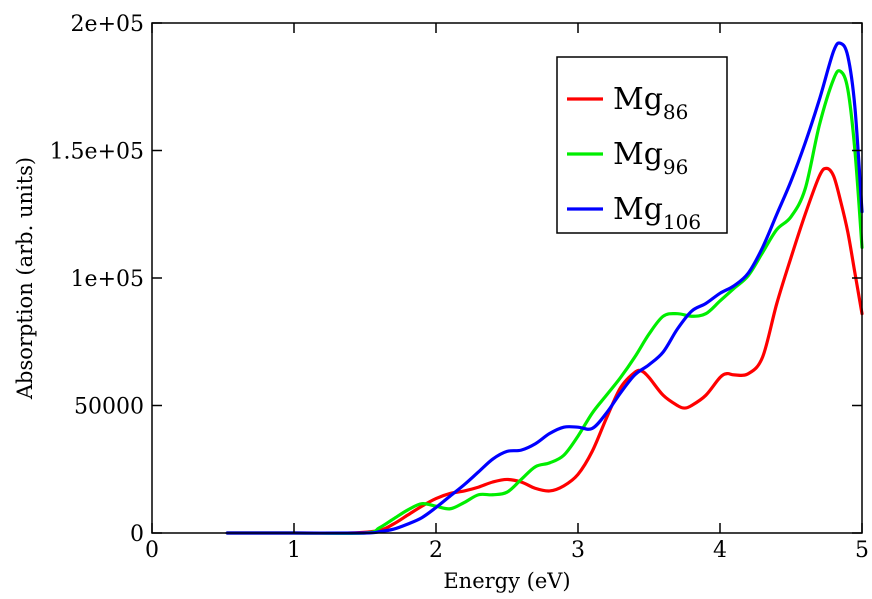 The width and height of the screenshot is (872, 599). What do you see at coordinates (862, 550) in the screenshot?
I see `x-tick-label: 5` at bounding box center [862, 550].